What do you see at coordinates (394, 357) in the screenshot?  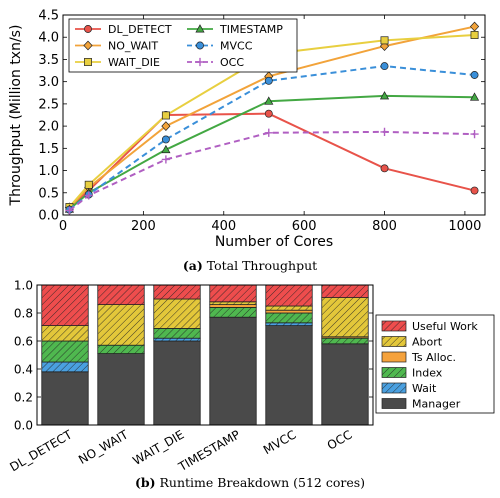 I see `legend-swatch-ts-alloc` at bounding box center [394, 357].